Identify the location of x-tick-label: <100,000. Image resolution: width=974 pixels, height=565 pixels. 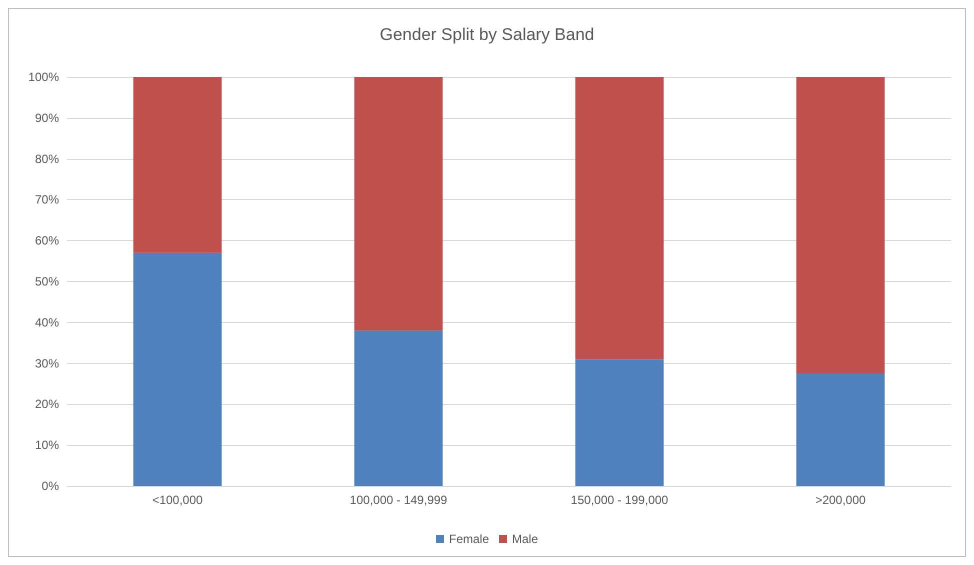
(178, 500).